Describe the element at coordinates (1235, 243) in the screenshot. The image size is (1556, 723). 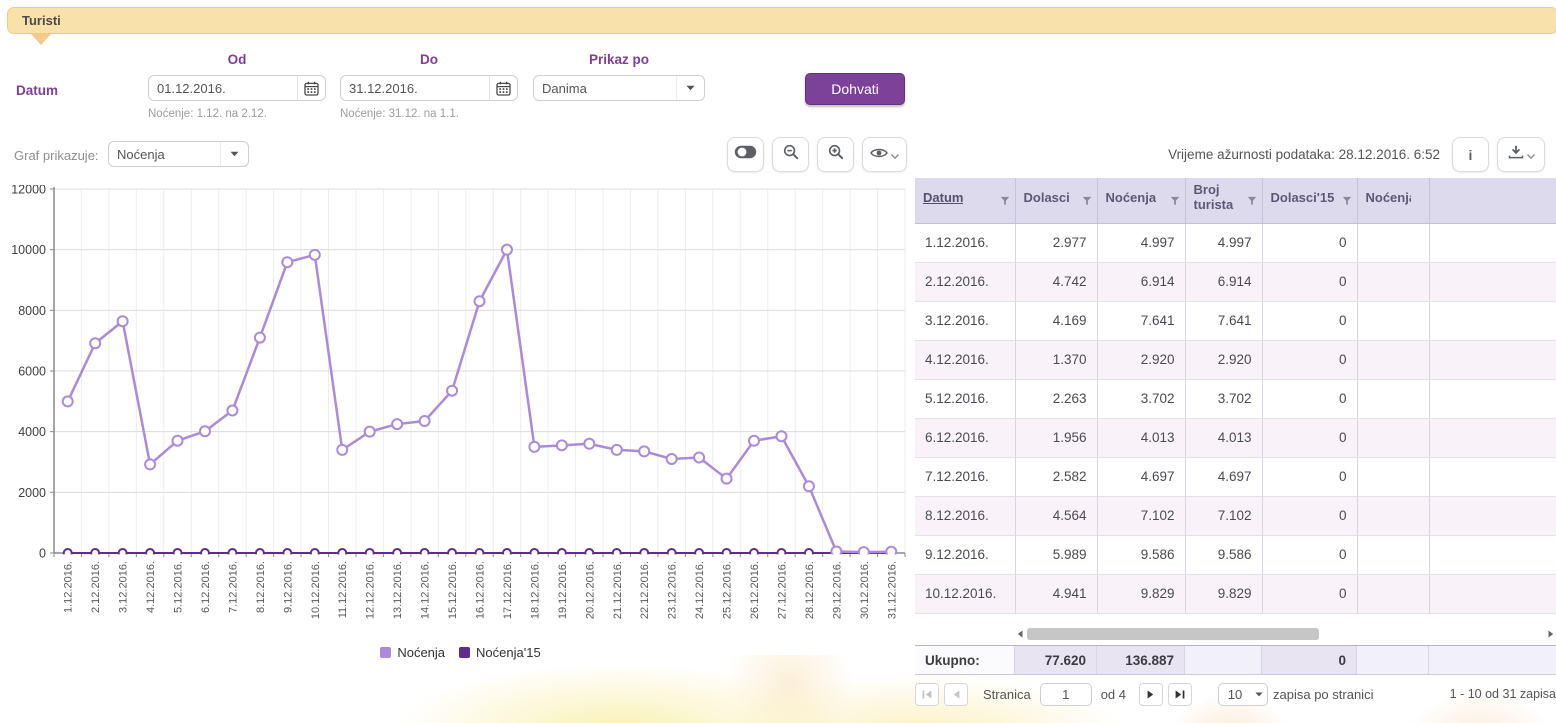
I see `table-row: 1.12.2016. 2.977 4.997 4.997 0` at that location.